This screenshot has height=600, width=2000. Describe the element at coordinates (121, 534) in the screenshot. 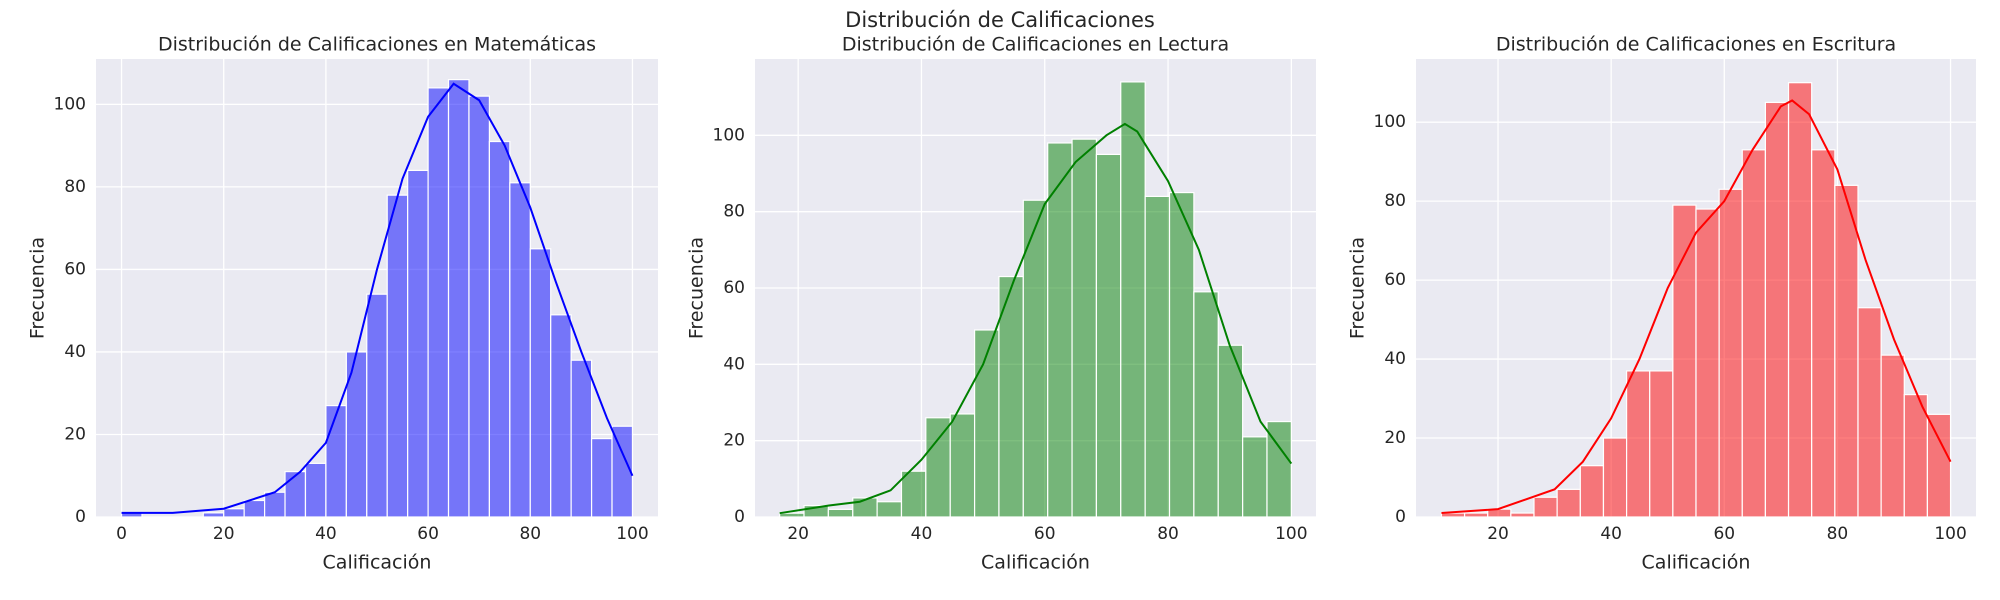

I see `x-tick-label: 0` at that location.